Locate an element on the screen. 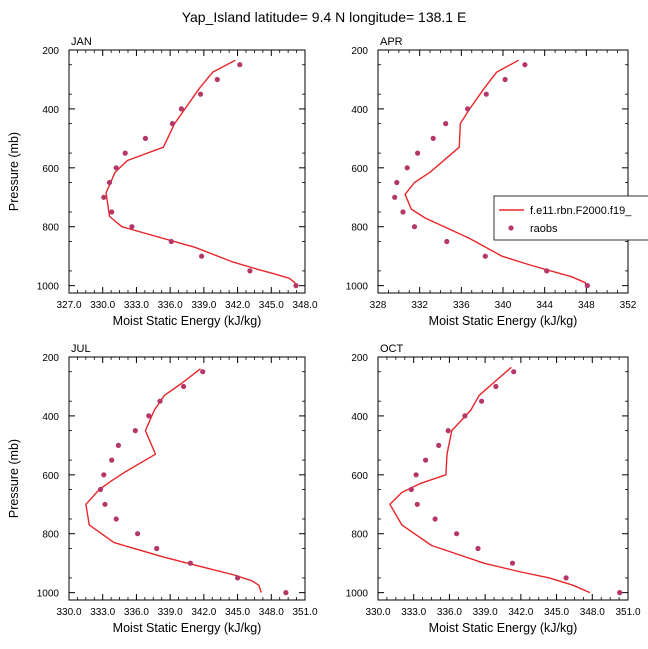 The width and height of the screenshot is (648, 649). y-tick-label-apr: 1000 is located at coordinates (357, 287).